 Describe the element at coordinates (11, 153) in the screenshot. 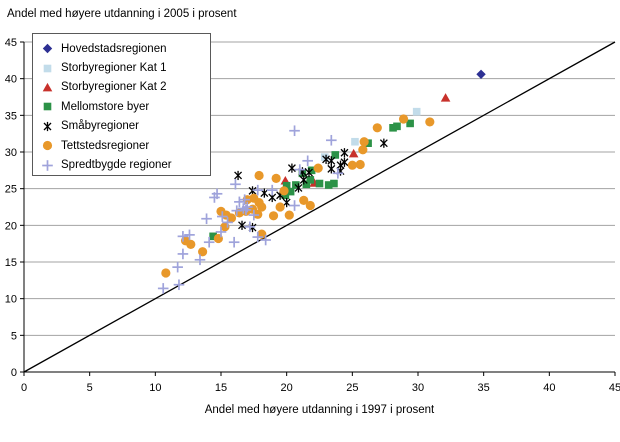

I see `y-tick-label: 30` at that location.